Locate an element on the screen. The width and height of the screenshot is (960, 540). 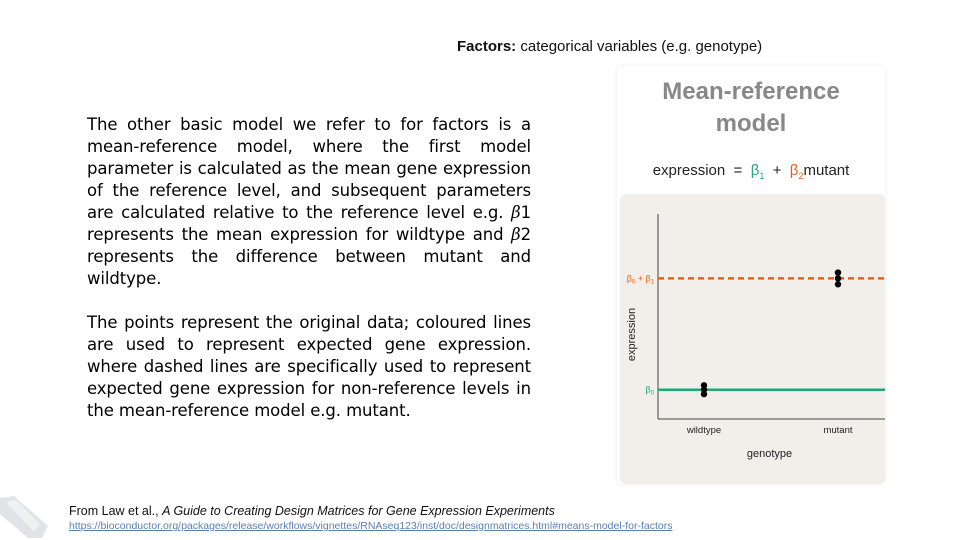
header-description: categorical variables (e.g. genotype) is located at coordinates (639, 46).